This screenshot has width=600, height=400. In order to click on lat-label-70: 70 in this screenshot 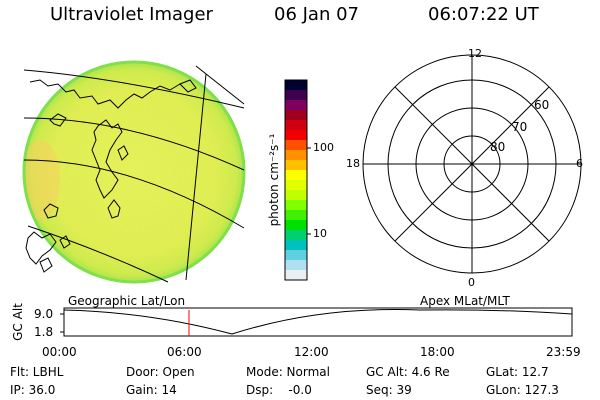, I will do `click(520, 127)`.